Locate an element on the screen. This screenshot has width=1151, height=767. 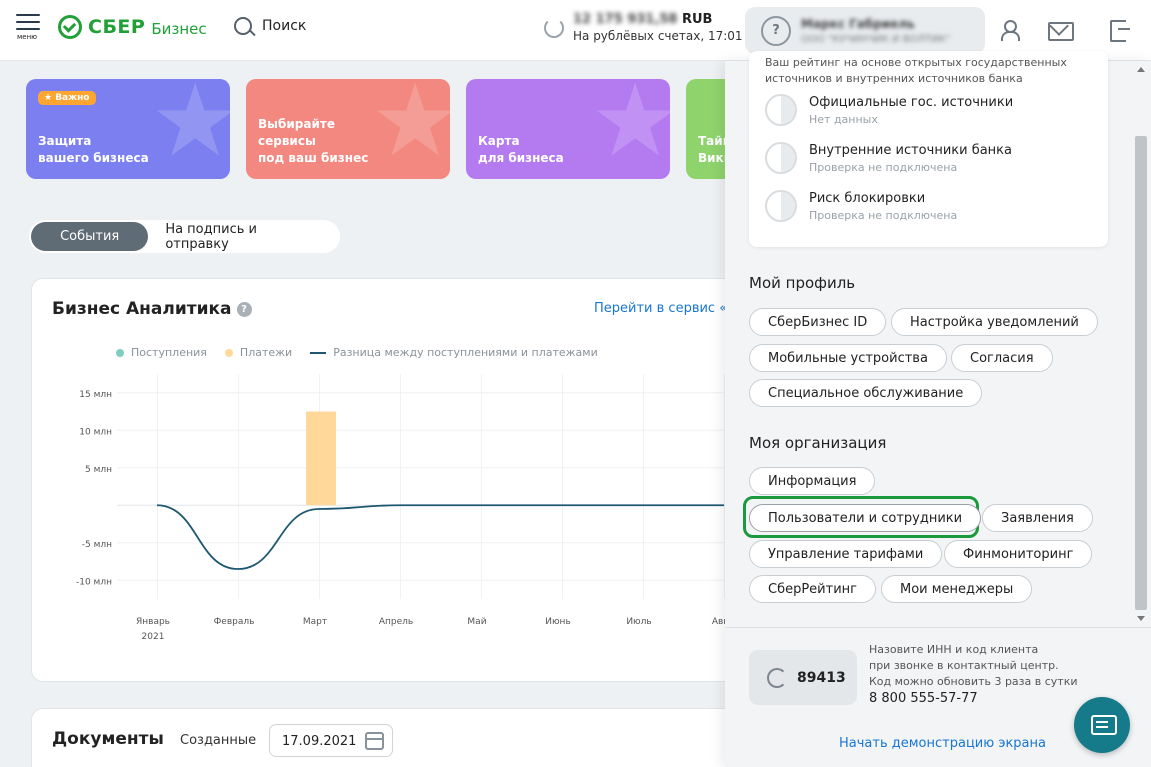
avatar: ? is located at coordinates (776, 30).